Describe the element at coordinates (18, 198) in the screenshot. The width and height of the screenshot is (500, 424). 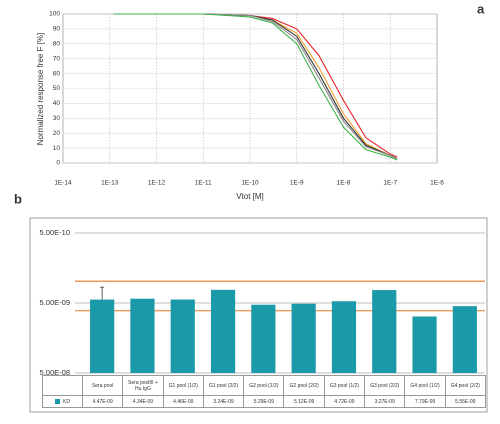
I see `panel-label: b` at that location.